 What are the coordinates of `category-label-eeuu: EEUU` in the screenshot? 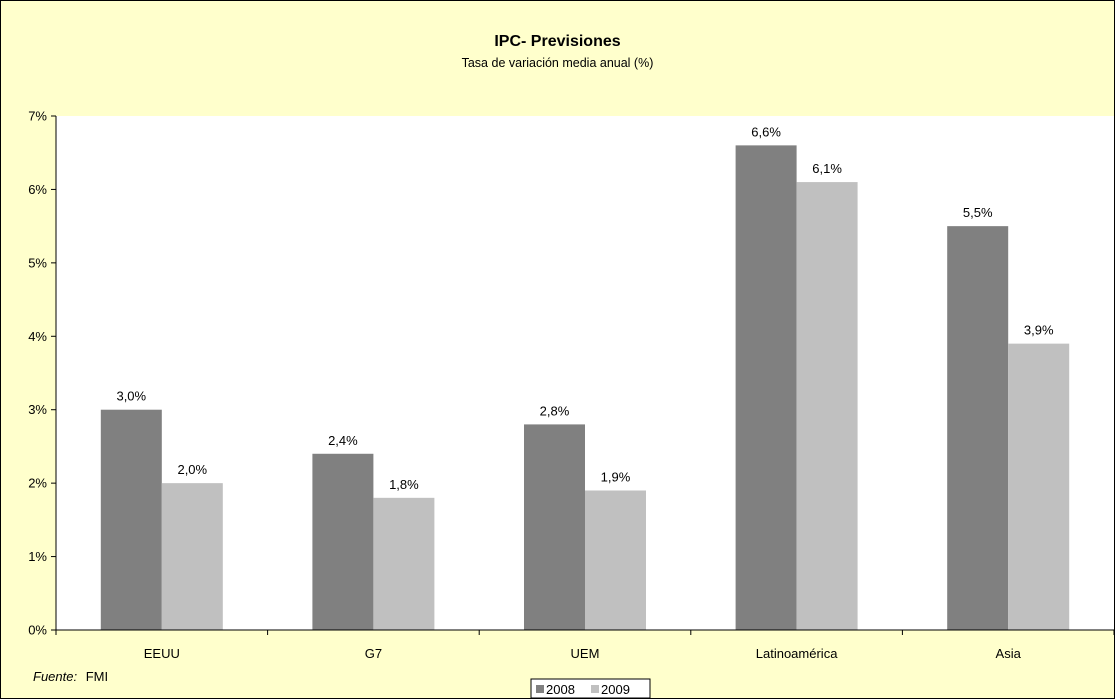 It's located at (162, 653).